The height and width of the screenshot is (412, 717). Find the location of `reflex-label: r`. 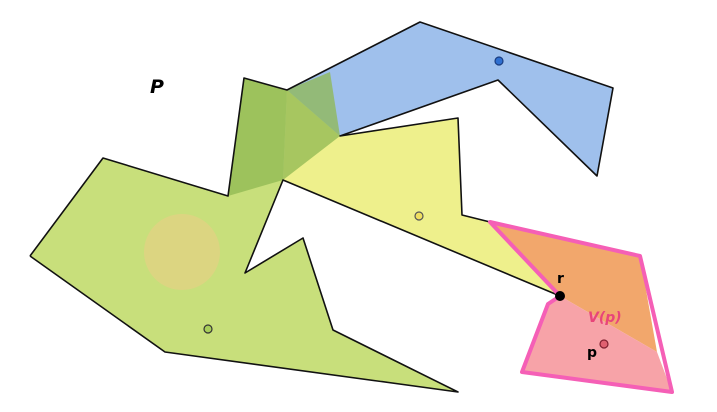

reflex-label: r is located at coordinates (560, 279).